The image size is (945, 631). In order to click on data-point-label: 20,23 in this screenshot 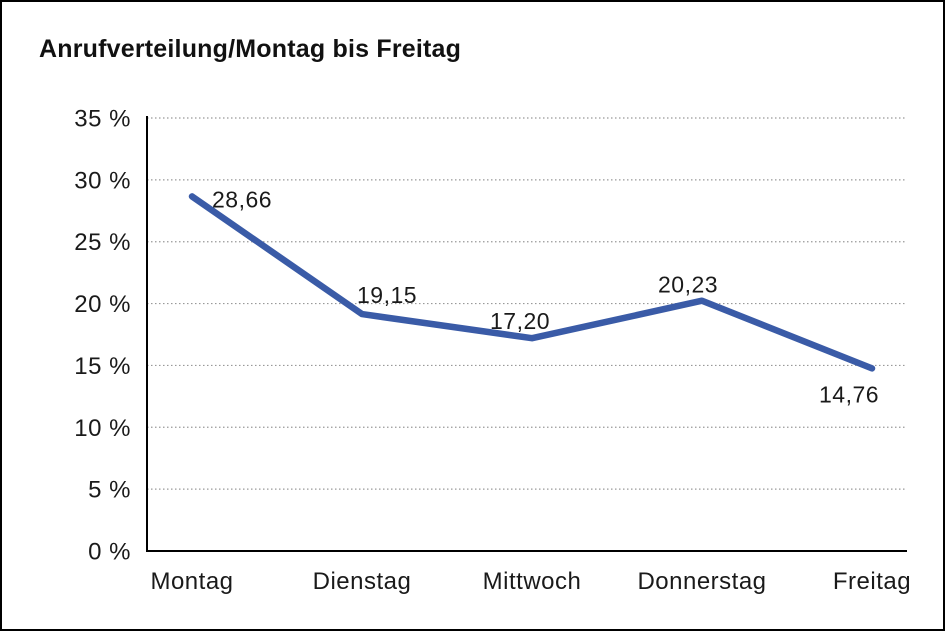, I will do `click(688, 285)`.